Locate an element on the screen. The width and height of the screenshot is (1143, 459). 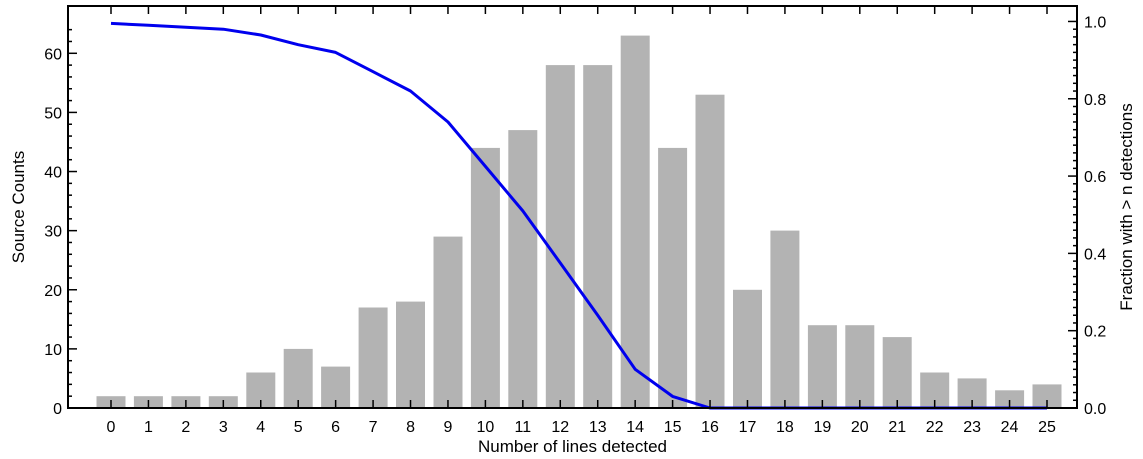
x-tick-label: 25 is located at coordinates (1047, 427).